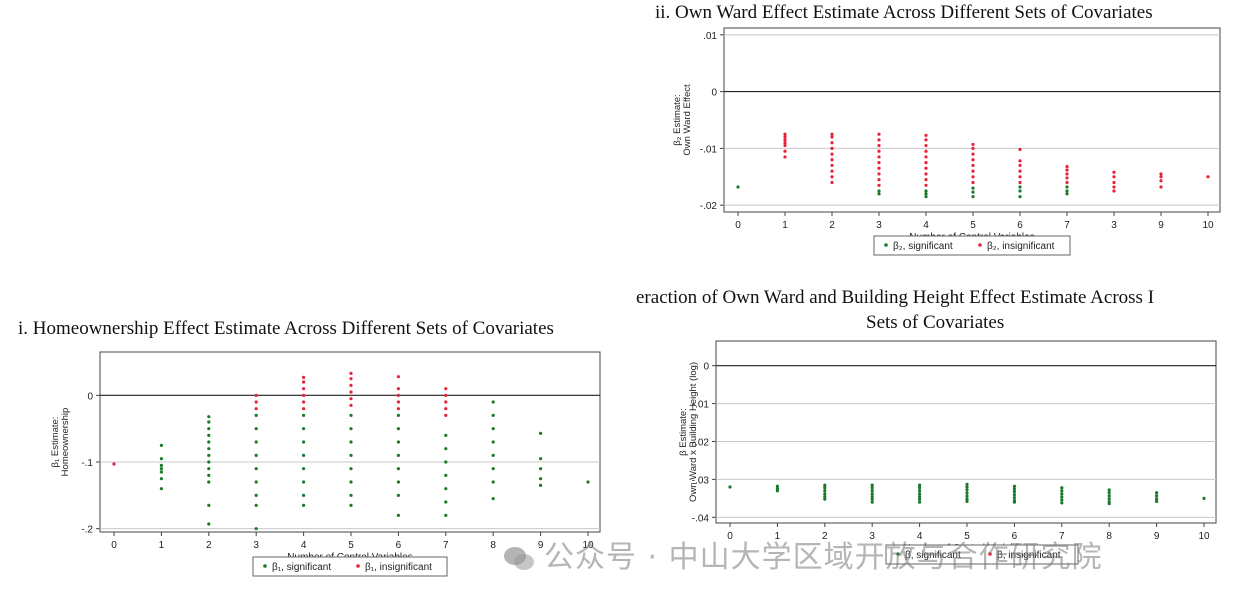 This screenshot has width=1239, height=600. Describe the element at coordinates (701, 518) in the screenshot. I see `y-tick-label: -.04` at that location.